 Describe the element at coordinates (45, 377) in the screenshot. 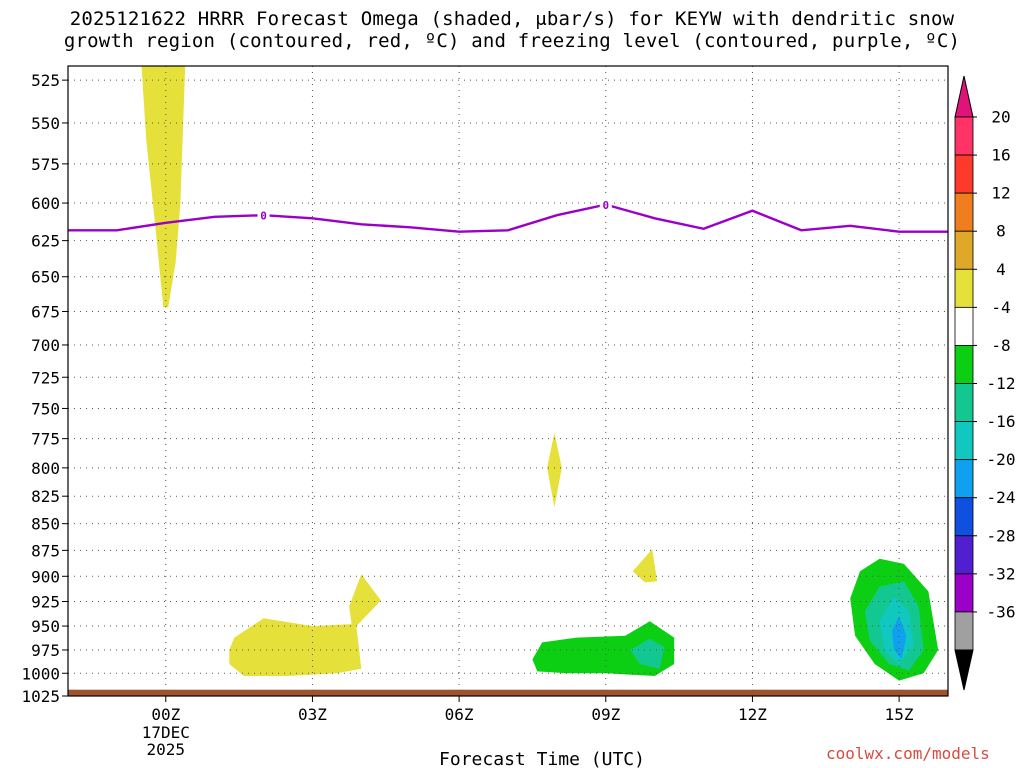

I see `y-tick-label: 725` at that location.